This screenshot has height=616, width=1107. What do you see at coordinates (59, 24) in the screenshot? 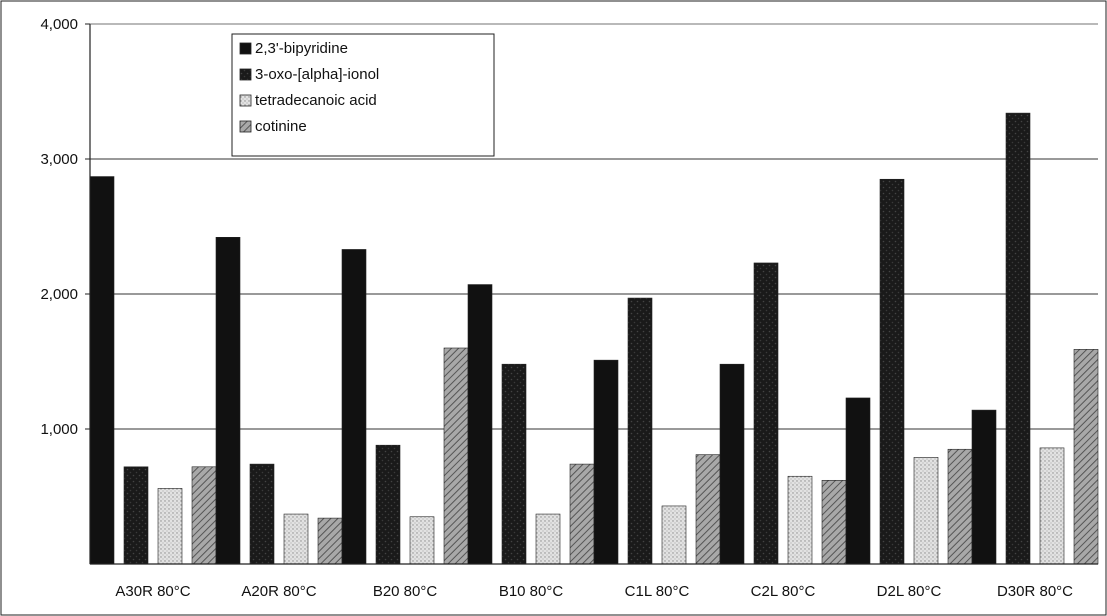
I see `y-tick-label: 4,000` at bounding box center [59, 24].